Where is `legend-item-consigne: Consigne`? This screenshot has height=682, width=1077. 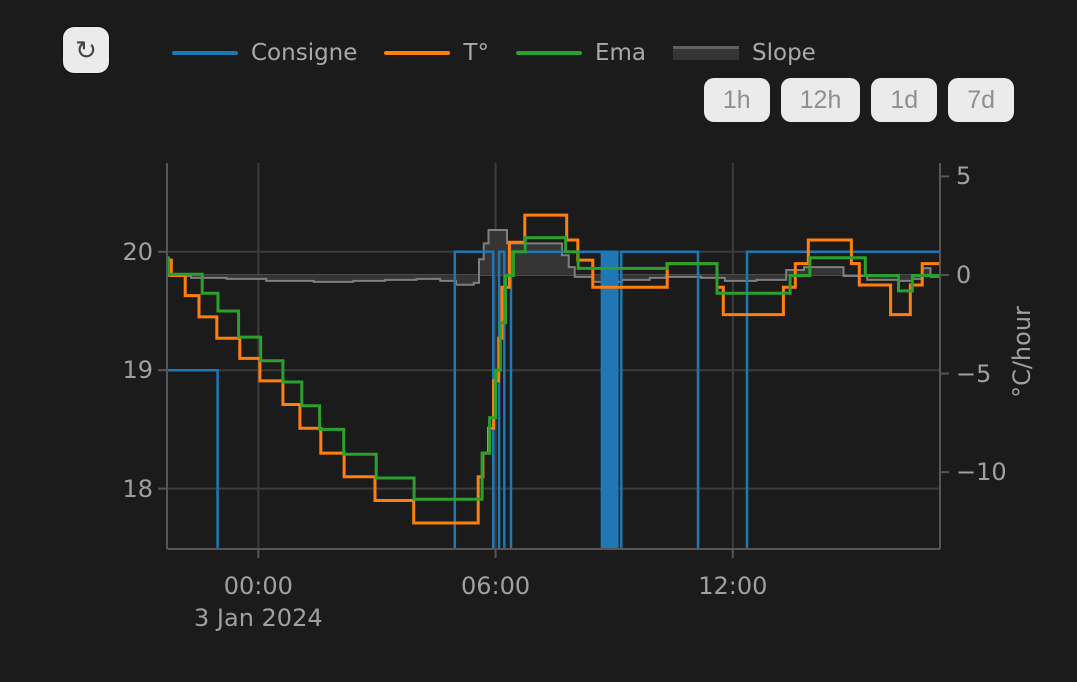
legend-item-consigne: Consigne is located at coordinates (264, 53).